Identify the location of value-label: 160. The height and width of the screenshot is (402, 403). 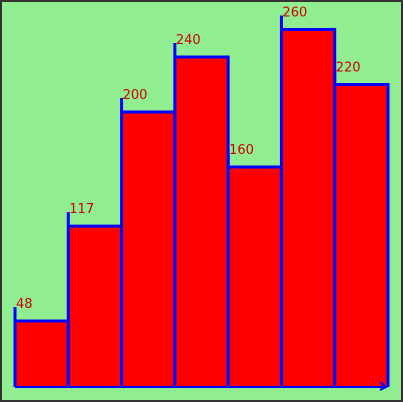
(241, 150).